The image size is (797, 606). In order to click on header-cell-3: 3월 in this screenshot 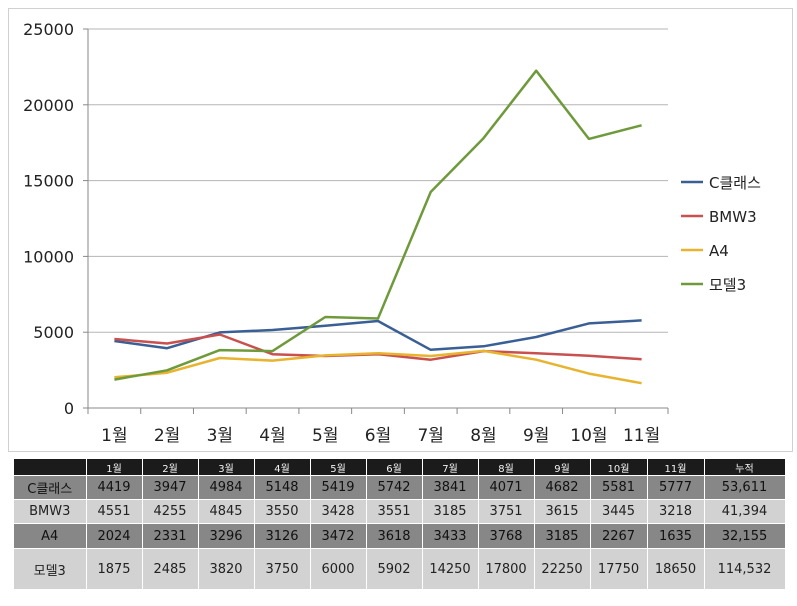, I will do `click(226, 467)`.